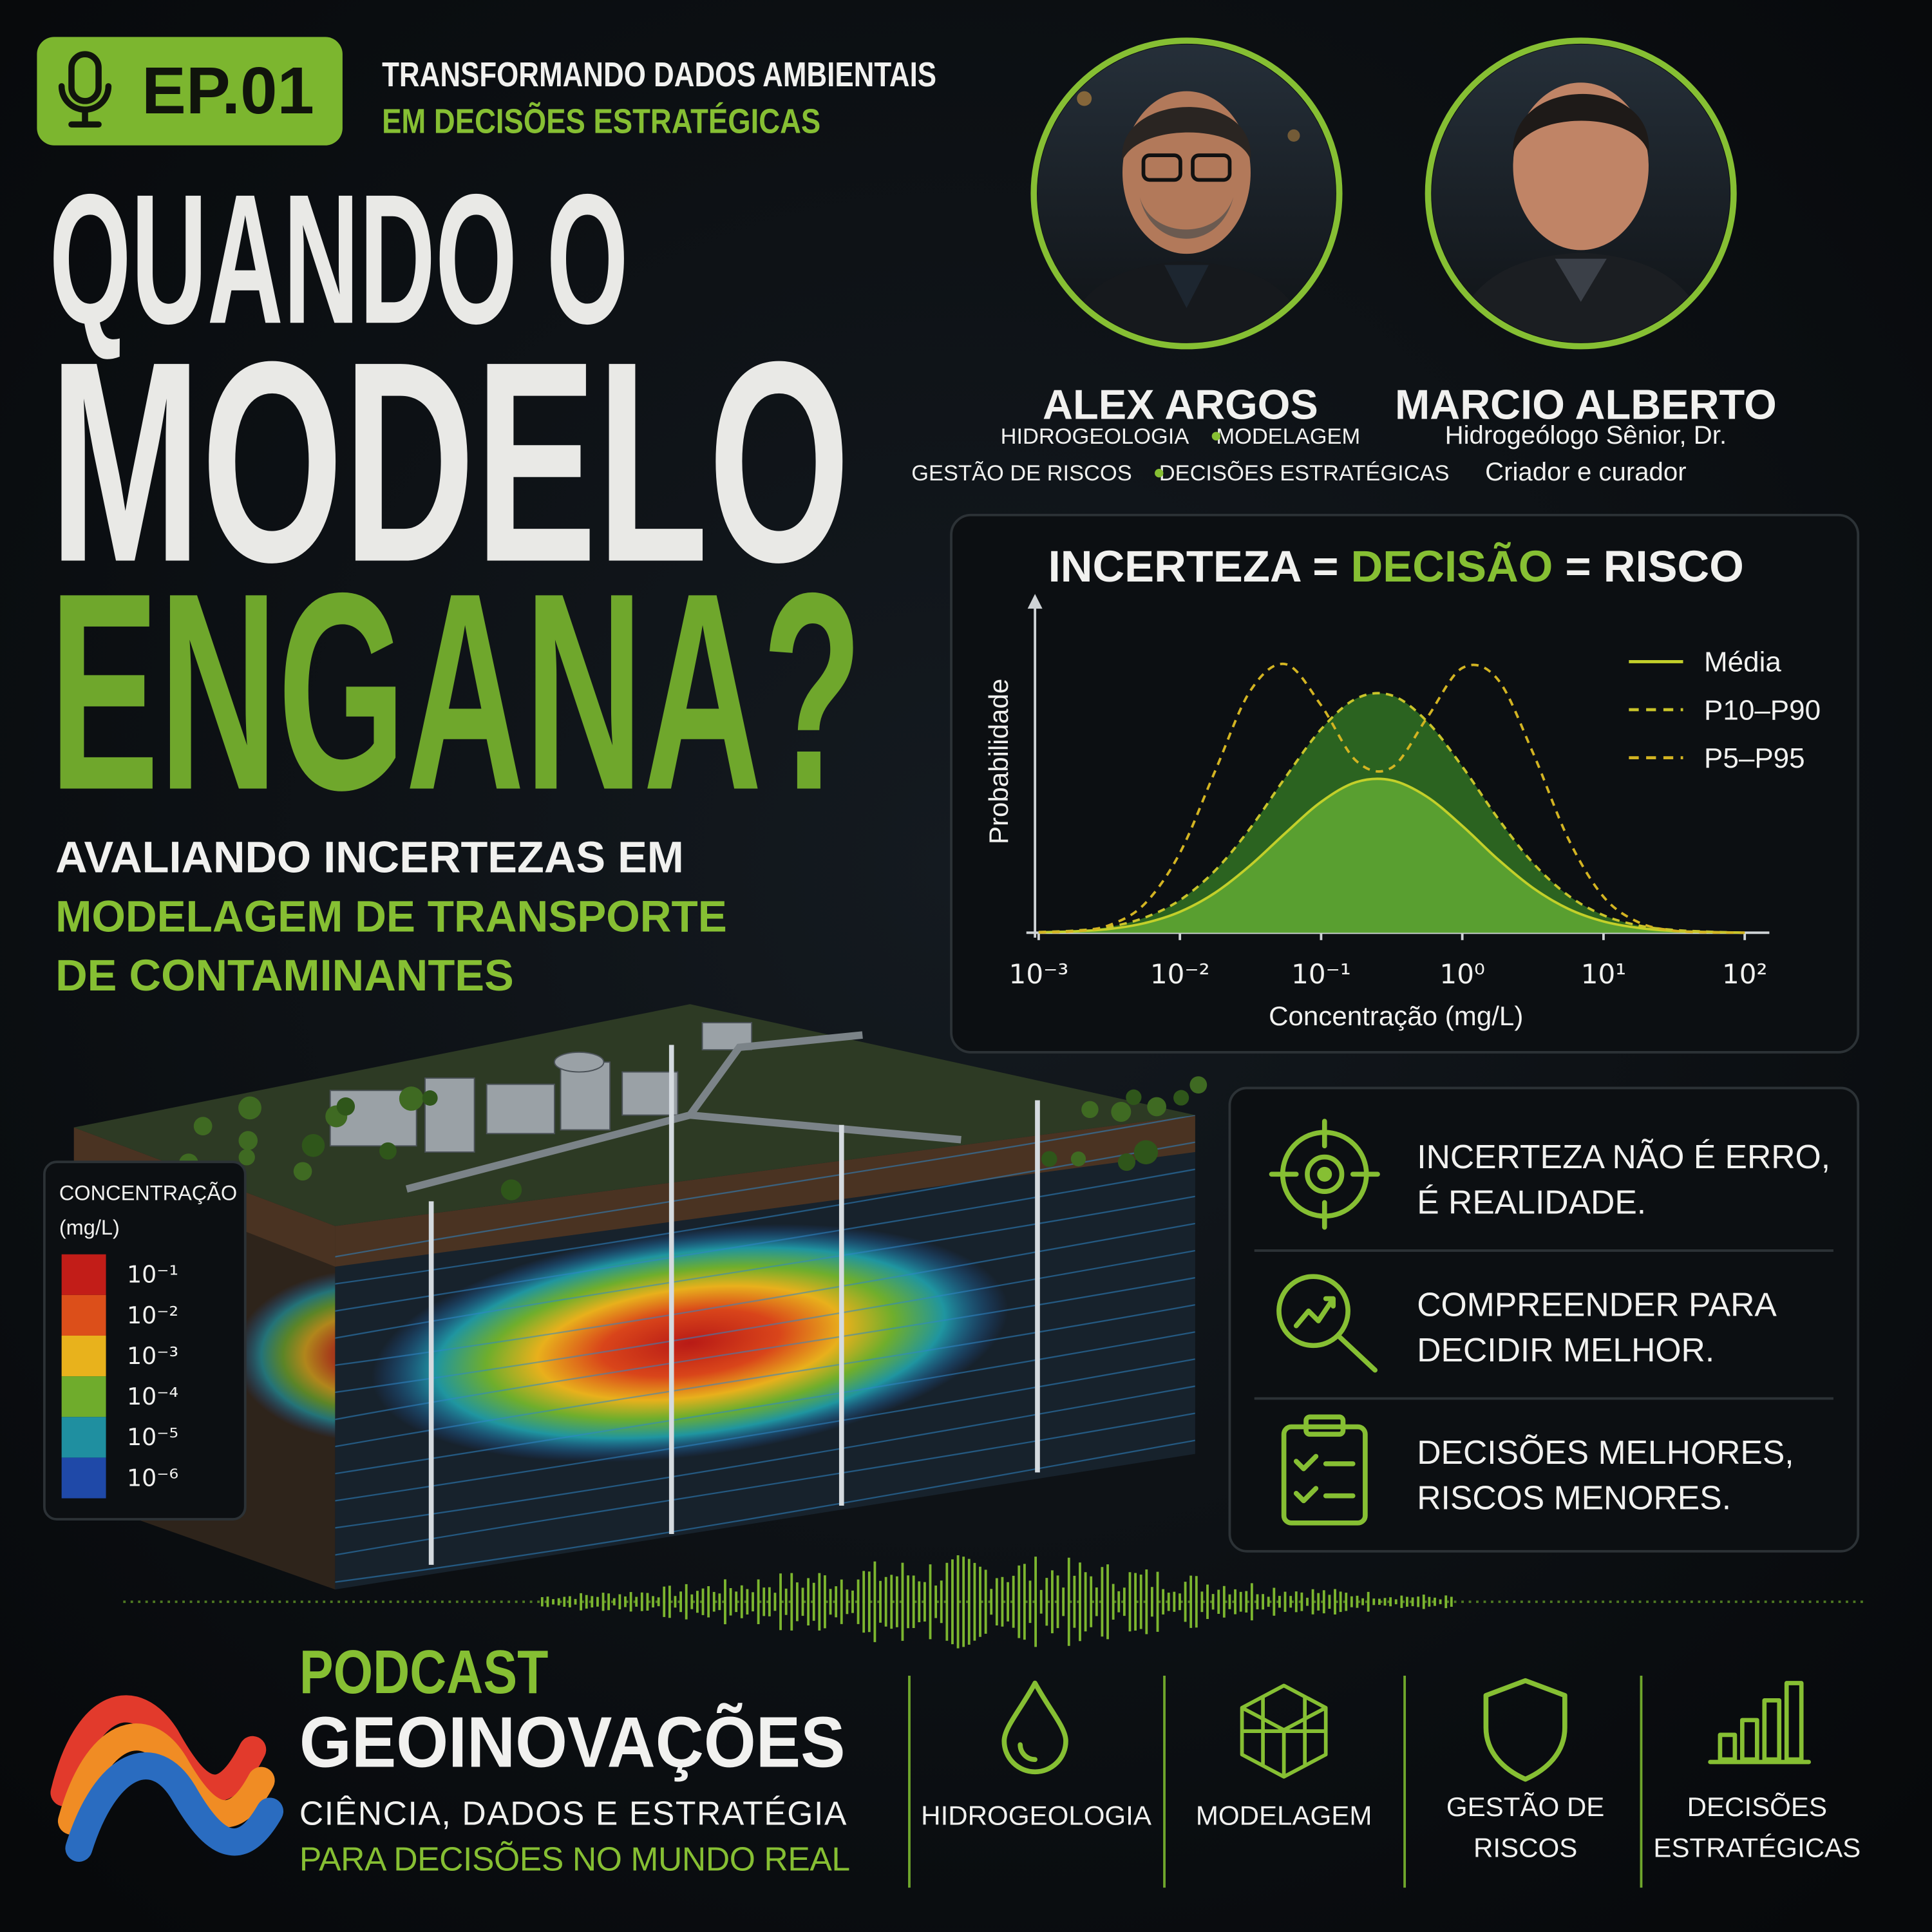 This screenshot has height=1932, width=1932. I want to click on chart-title-part: INCERTEZA =, so click(1193, 566).